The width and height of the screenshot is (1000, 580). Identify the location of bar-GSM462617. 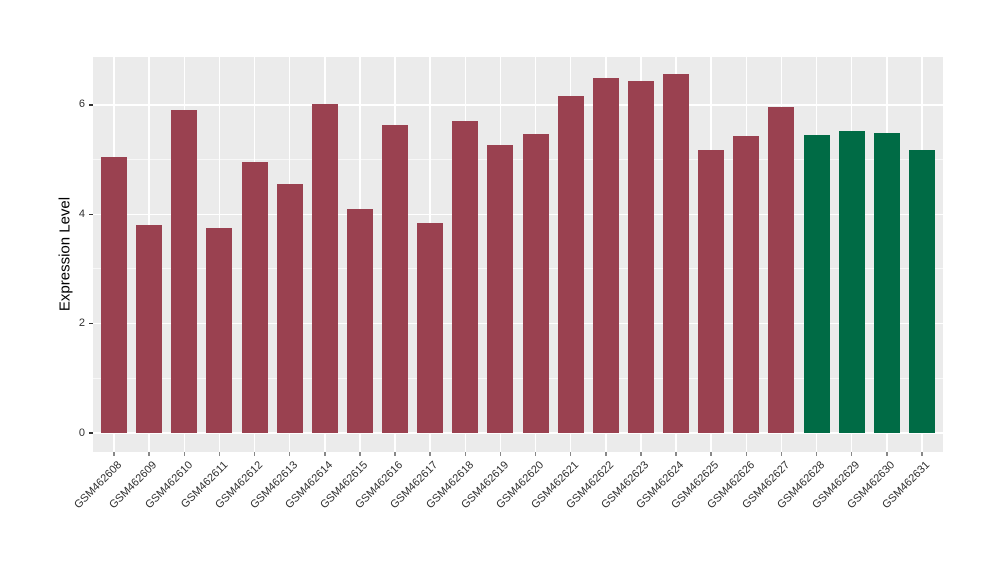
(430, 327).